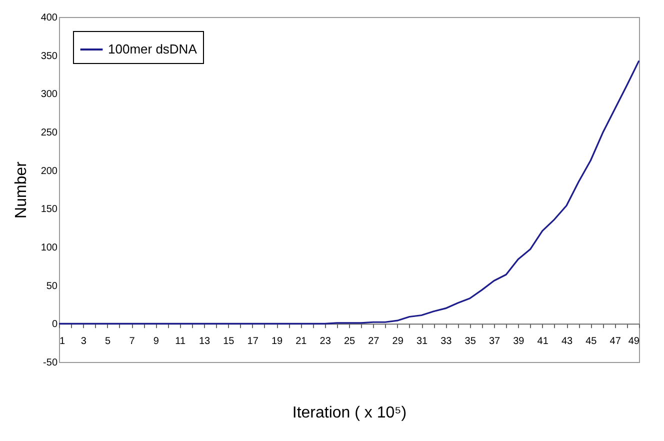 The image size is (664, 441). I want to click on x-tick-label: 1, so click(63, 342).